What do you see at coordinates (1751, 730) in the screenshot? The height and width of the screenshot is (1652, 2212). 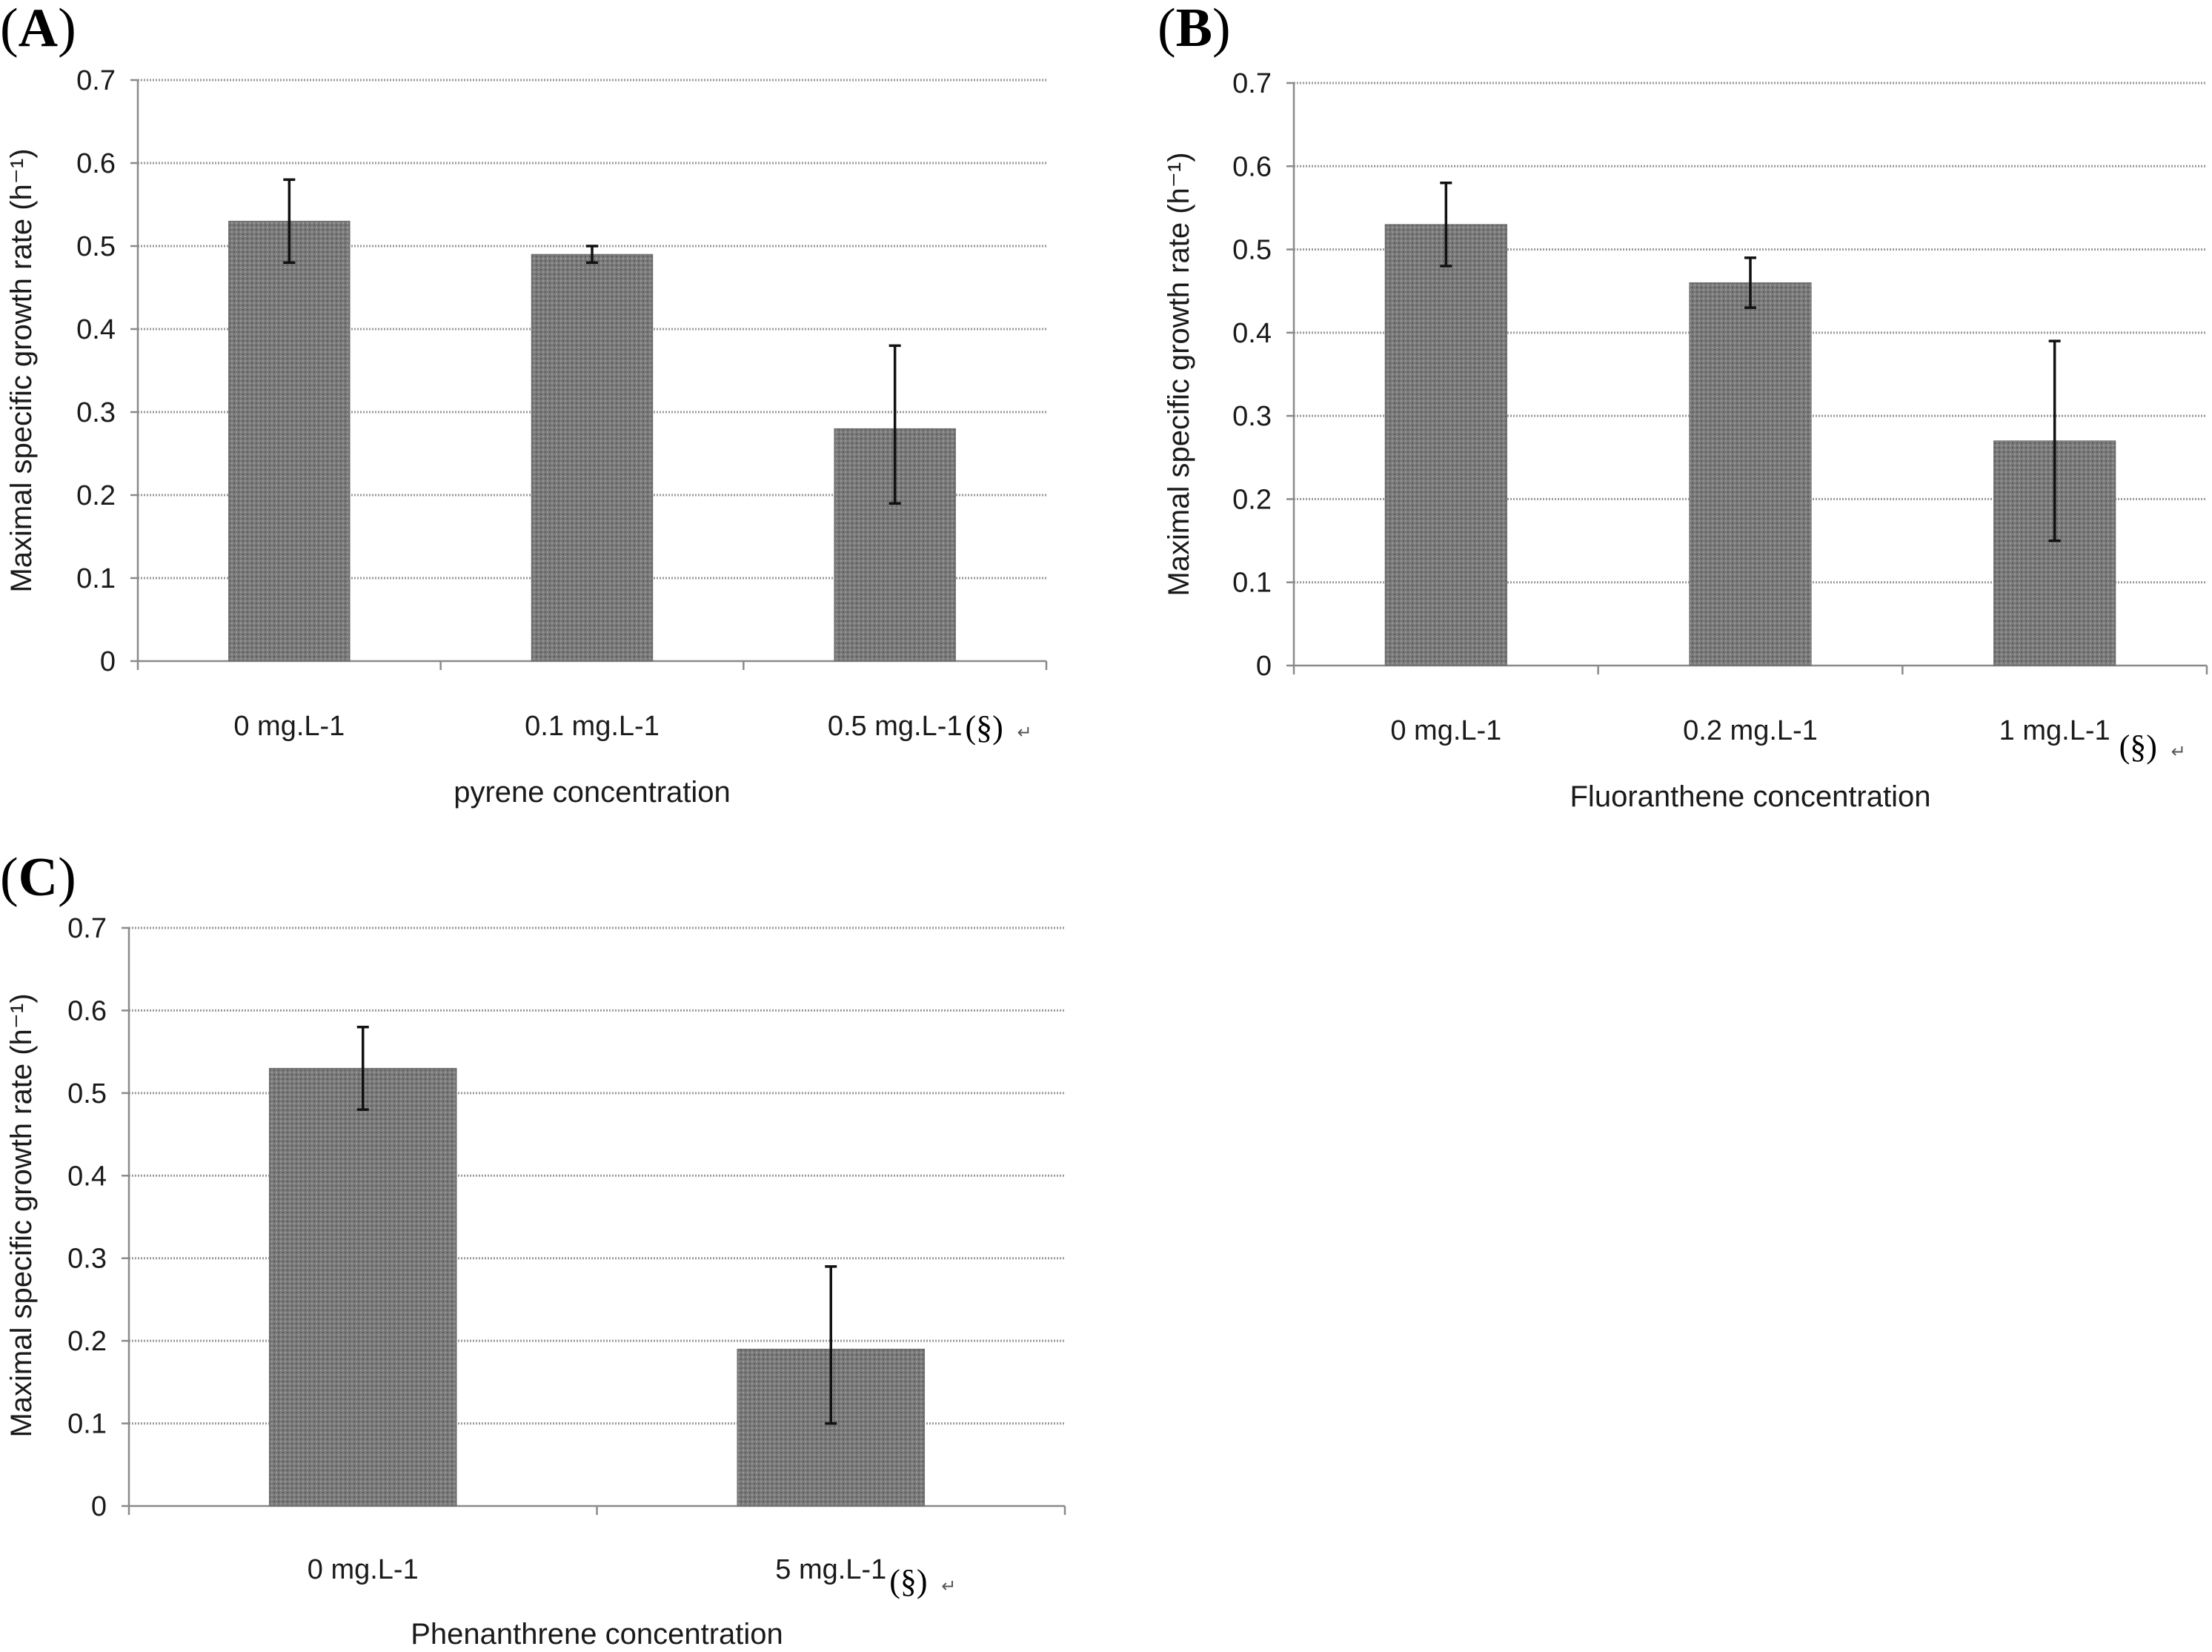 I see `x-tick-label: 0.2 mg.L-1` at bounding box center [1751, 730].